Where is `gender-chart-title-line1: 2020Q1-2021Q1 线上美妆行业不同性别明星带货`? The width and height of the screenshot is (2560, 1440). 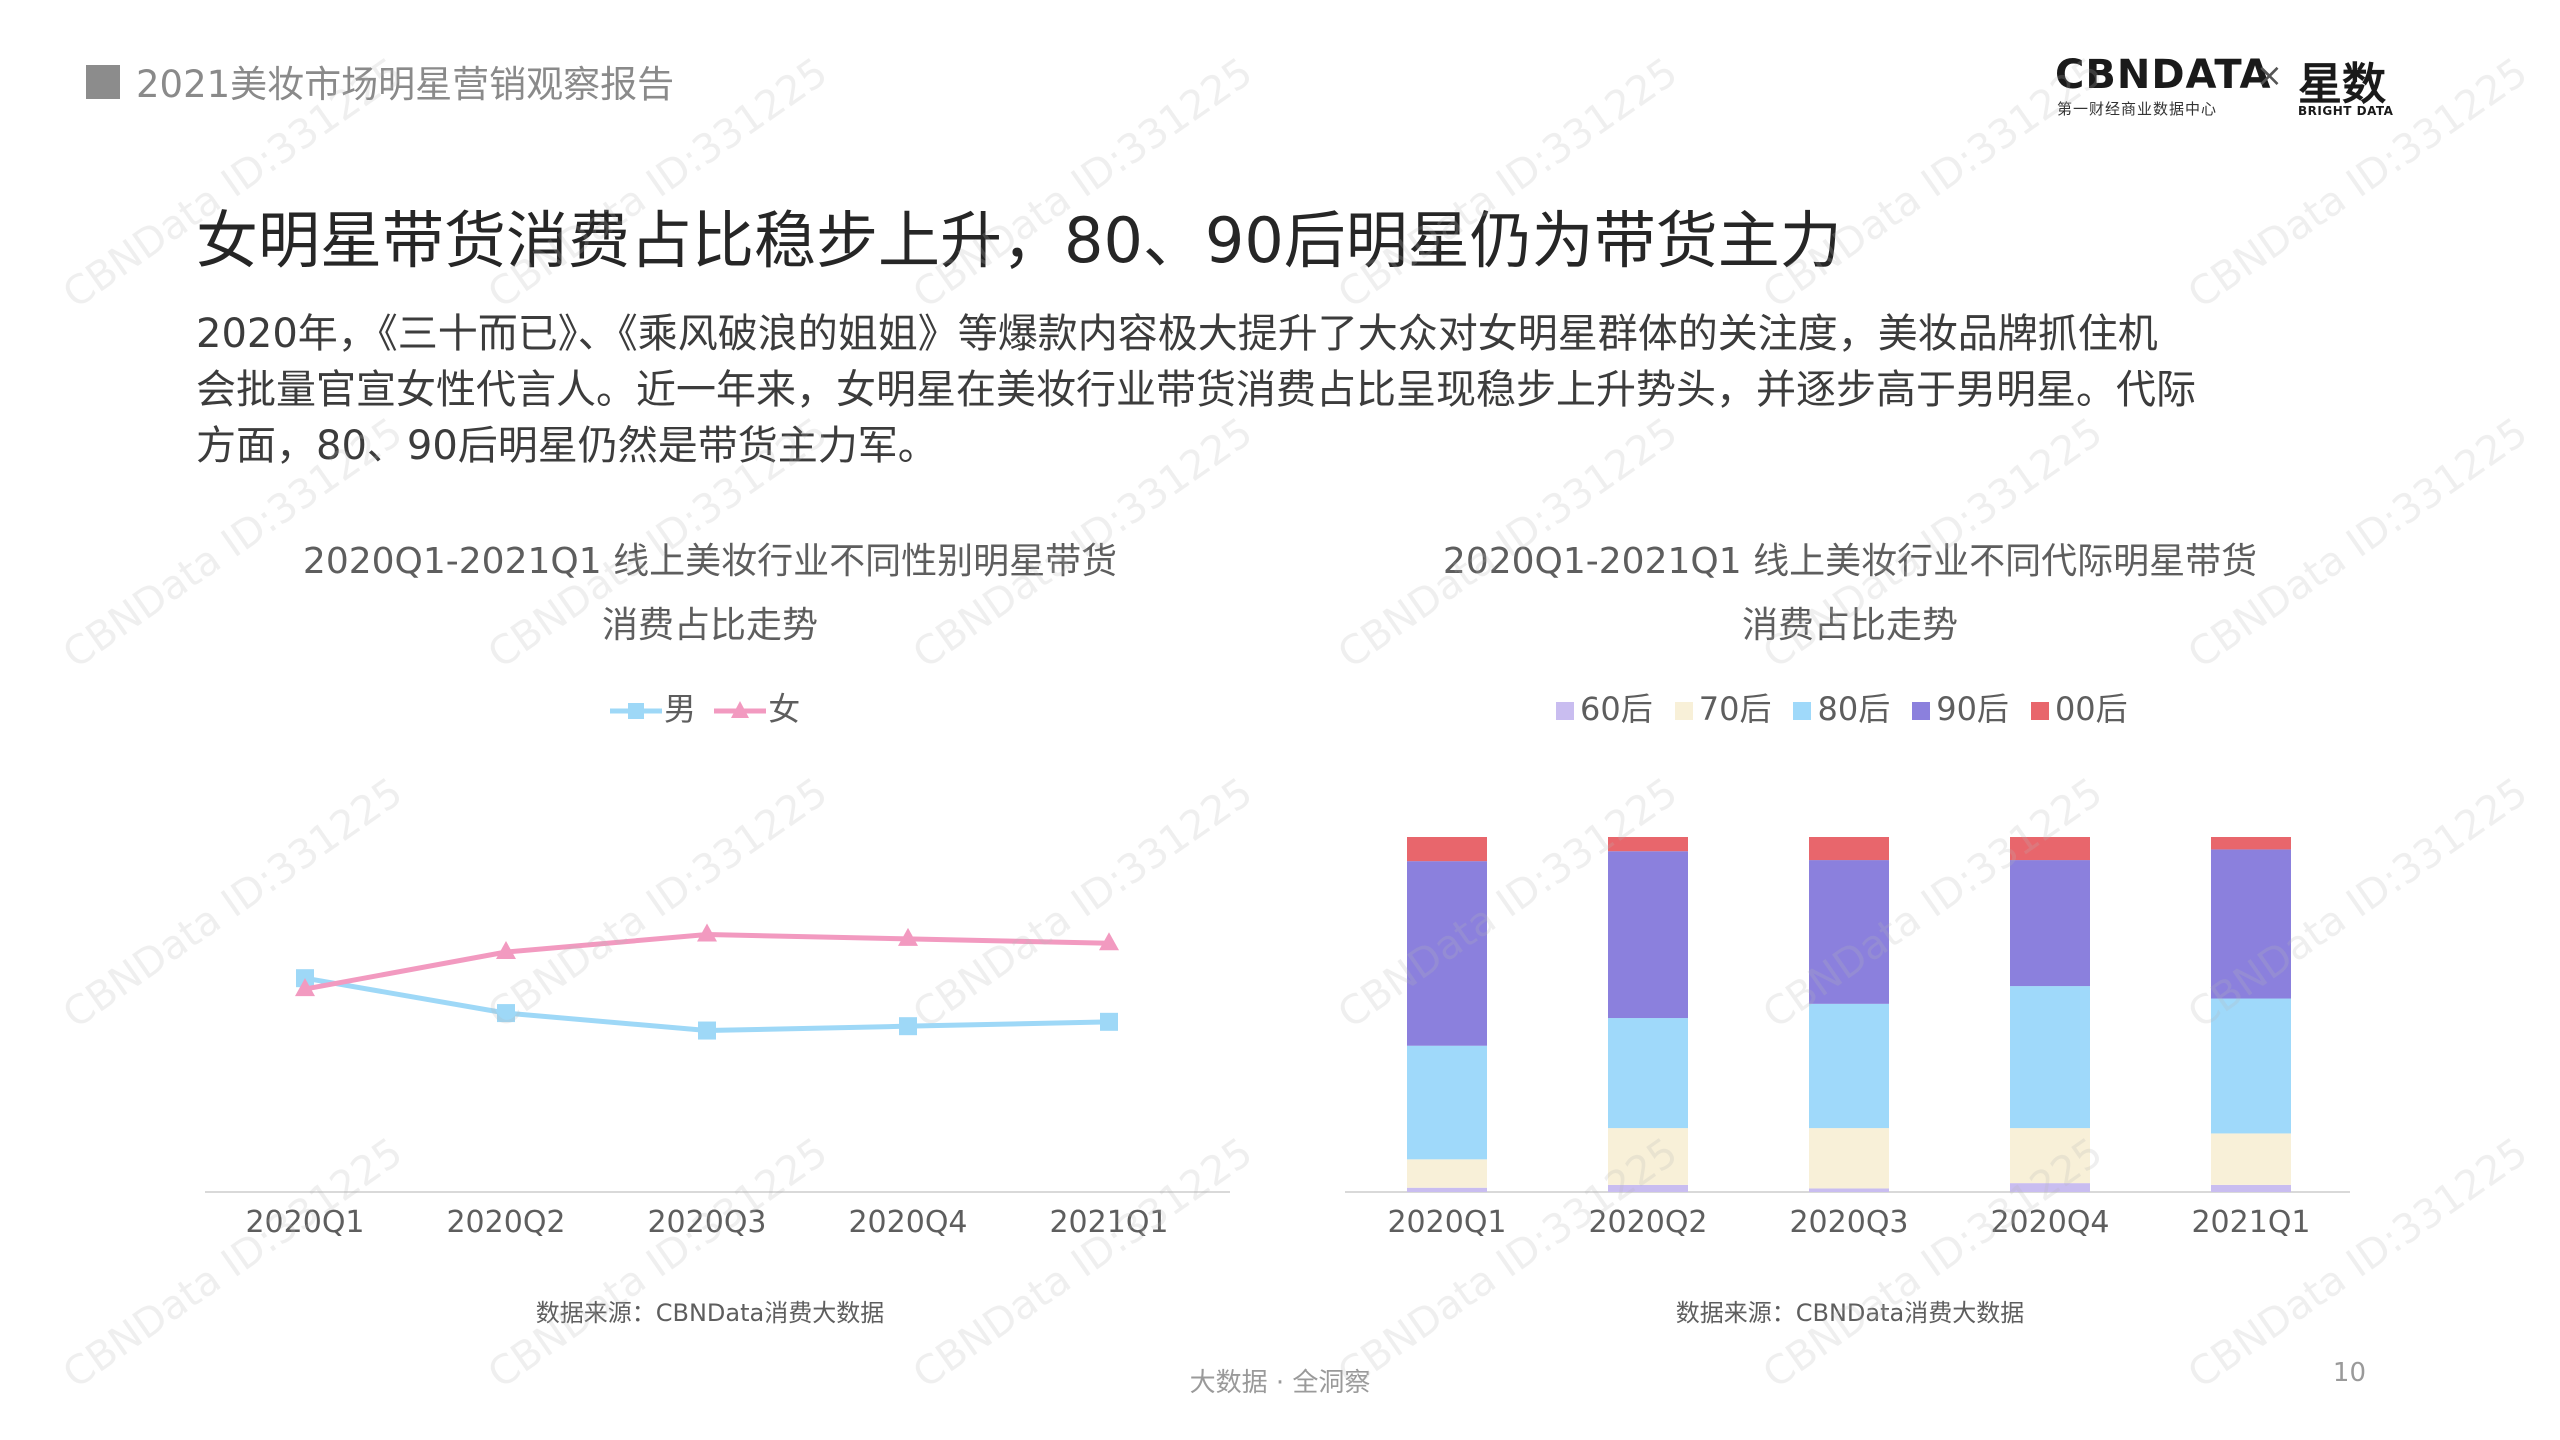 gender-chart-title-line1: 2020Q1-2021Q1 线上美妆行业不同性别明星带货 is located at coordinates (710, 561).